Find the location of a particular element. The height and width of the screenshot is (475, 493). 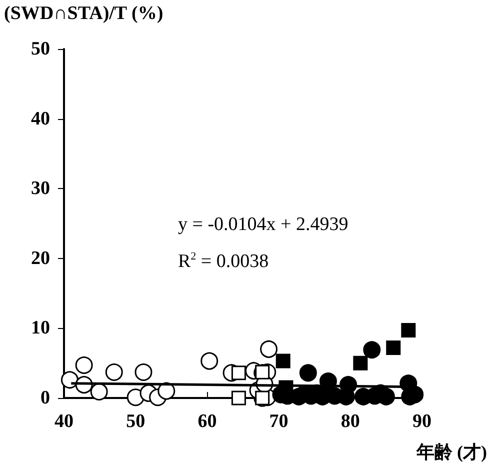

x-tick-label: 70 is located at coordinates (278, 421).